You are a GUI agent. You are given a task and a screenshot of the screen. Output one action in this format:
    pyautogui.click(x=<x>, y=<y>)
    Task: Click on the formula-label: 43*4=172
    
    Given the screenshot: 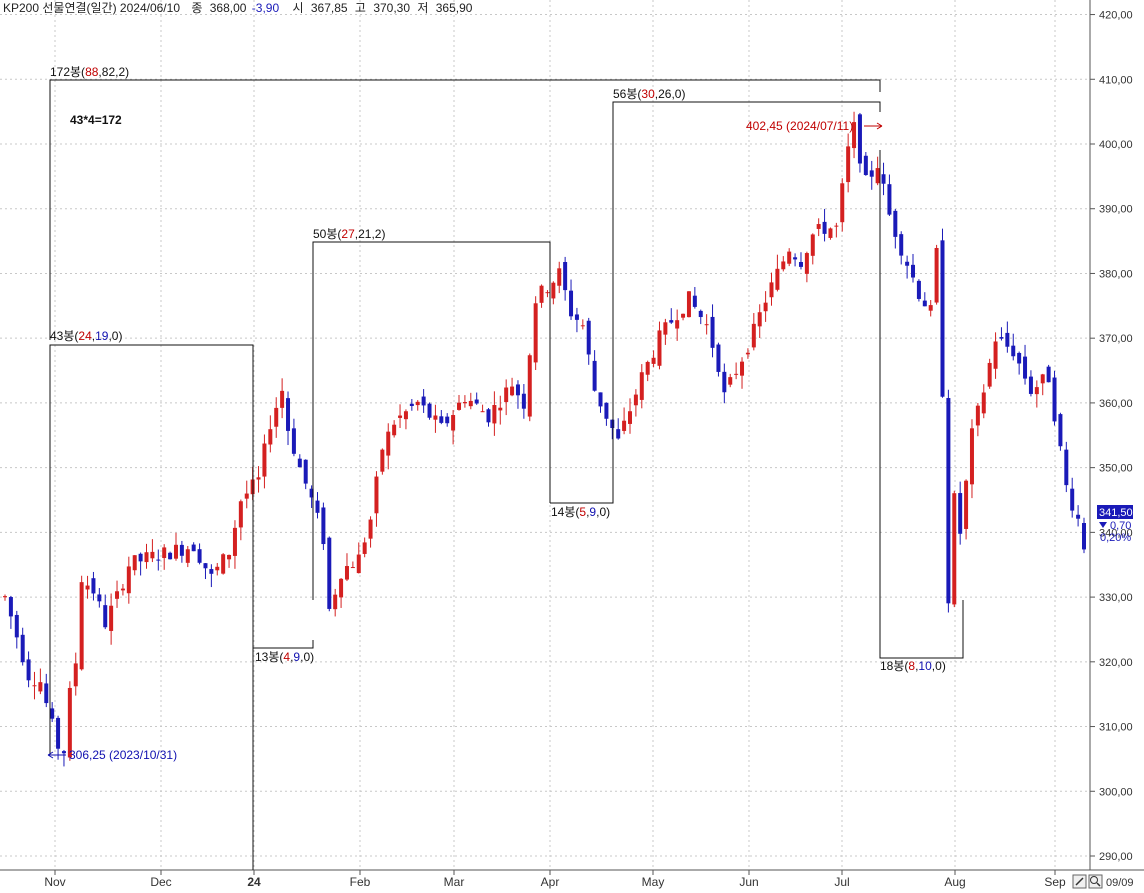 What is the action you would take?
    pyautogui.click(x=96, y=120)
    